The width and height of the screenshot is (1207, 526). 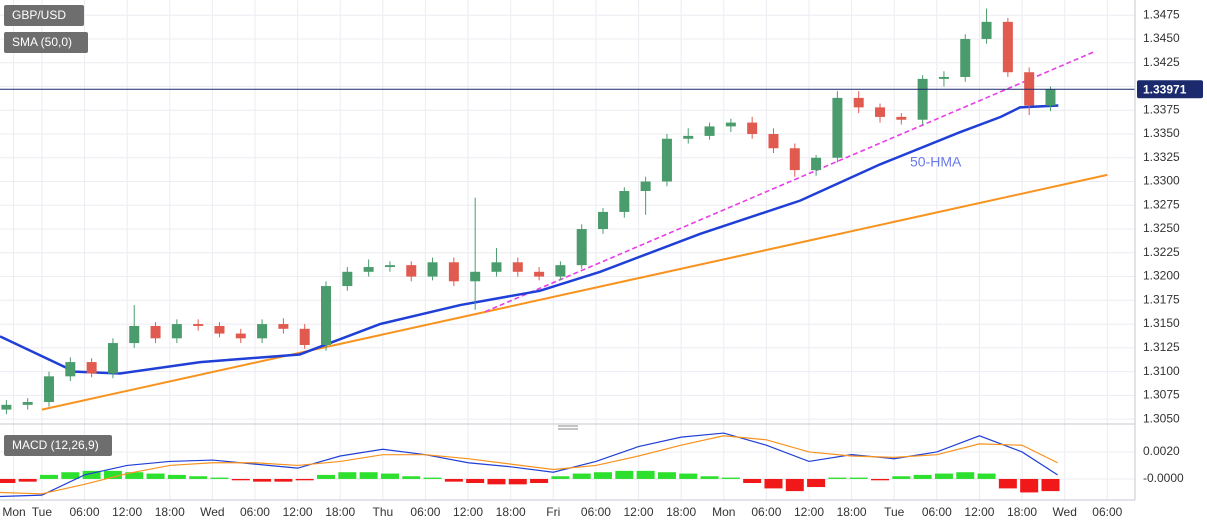 I want to click on last-price-label: 1.33971, so click(x=1165, y=89).